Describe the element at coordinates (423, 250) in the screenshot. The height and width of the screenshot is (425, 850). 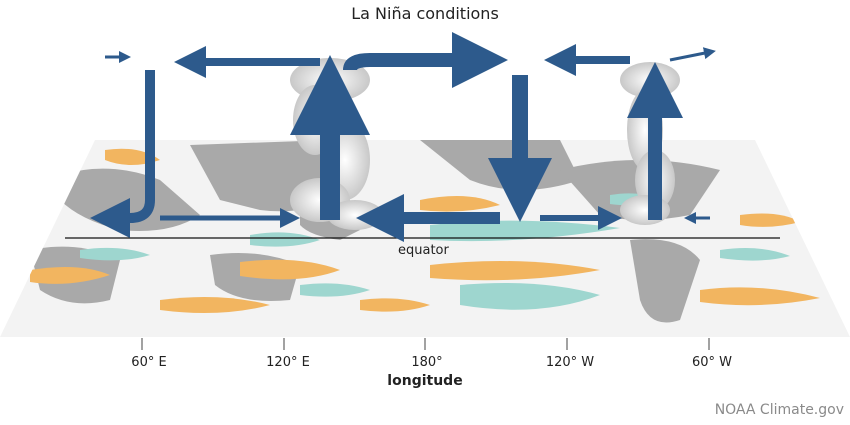
I see `equator-label: equator` at that location.